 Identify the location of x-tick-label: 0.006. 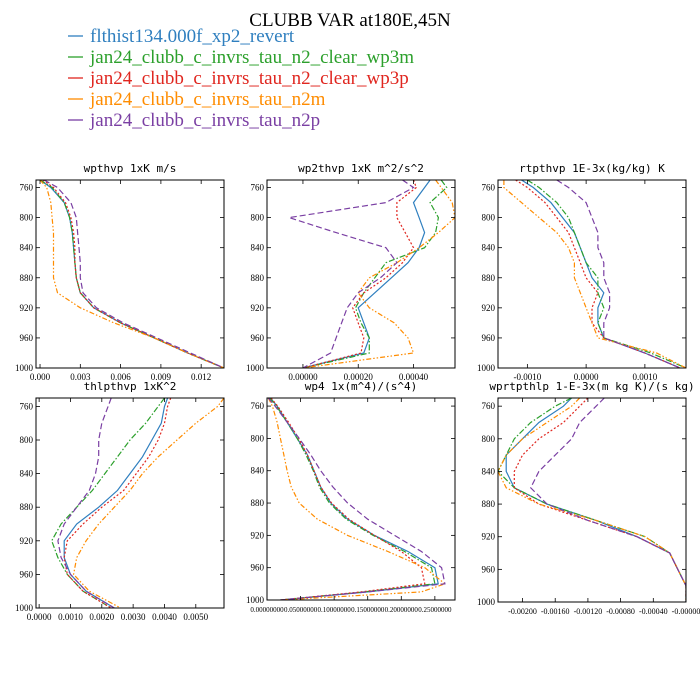
(120, 377).